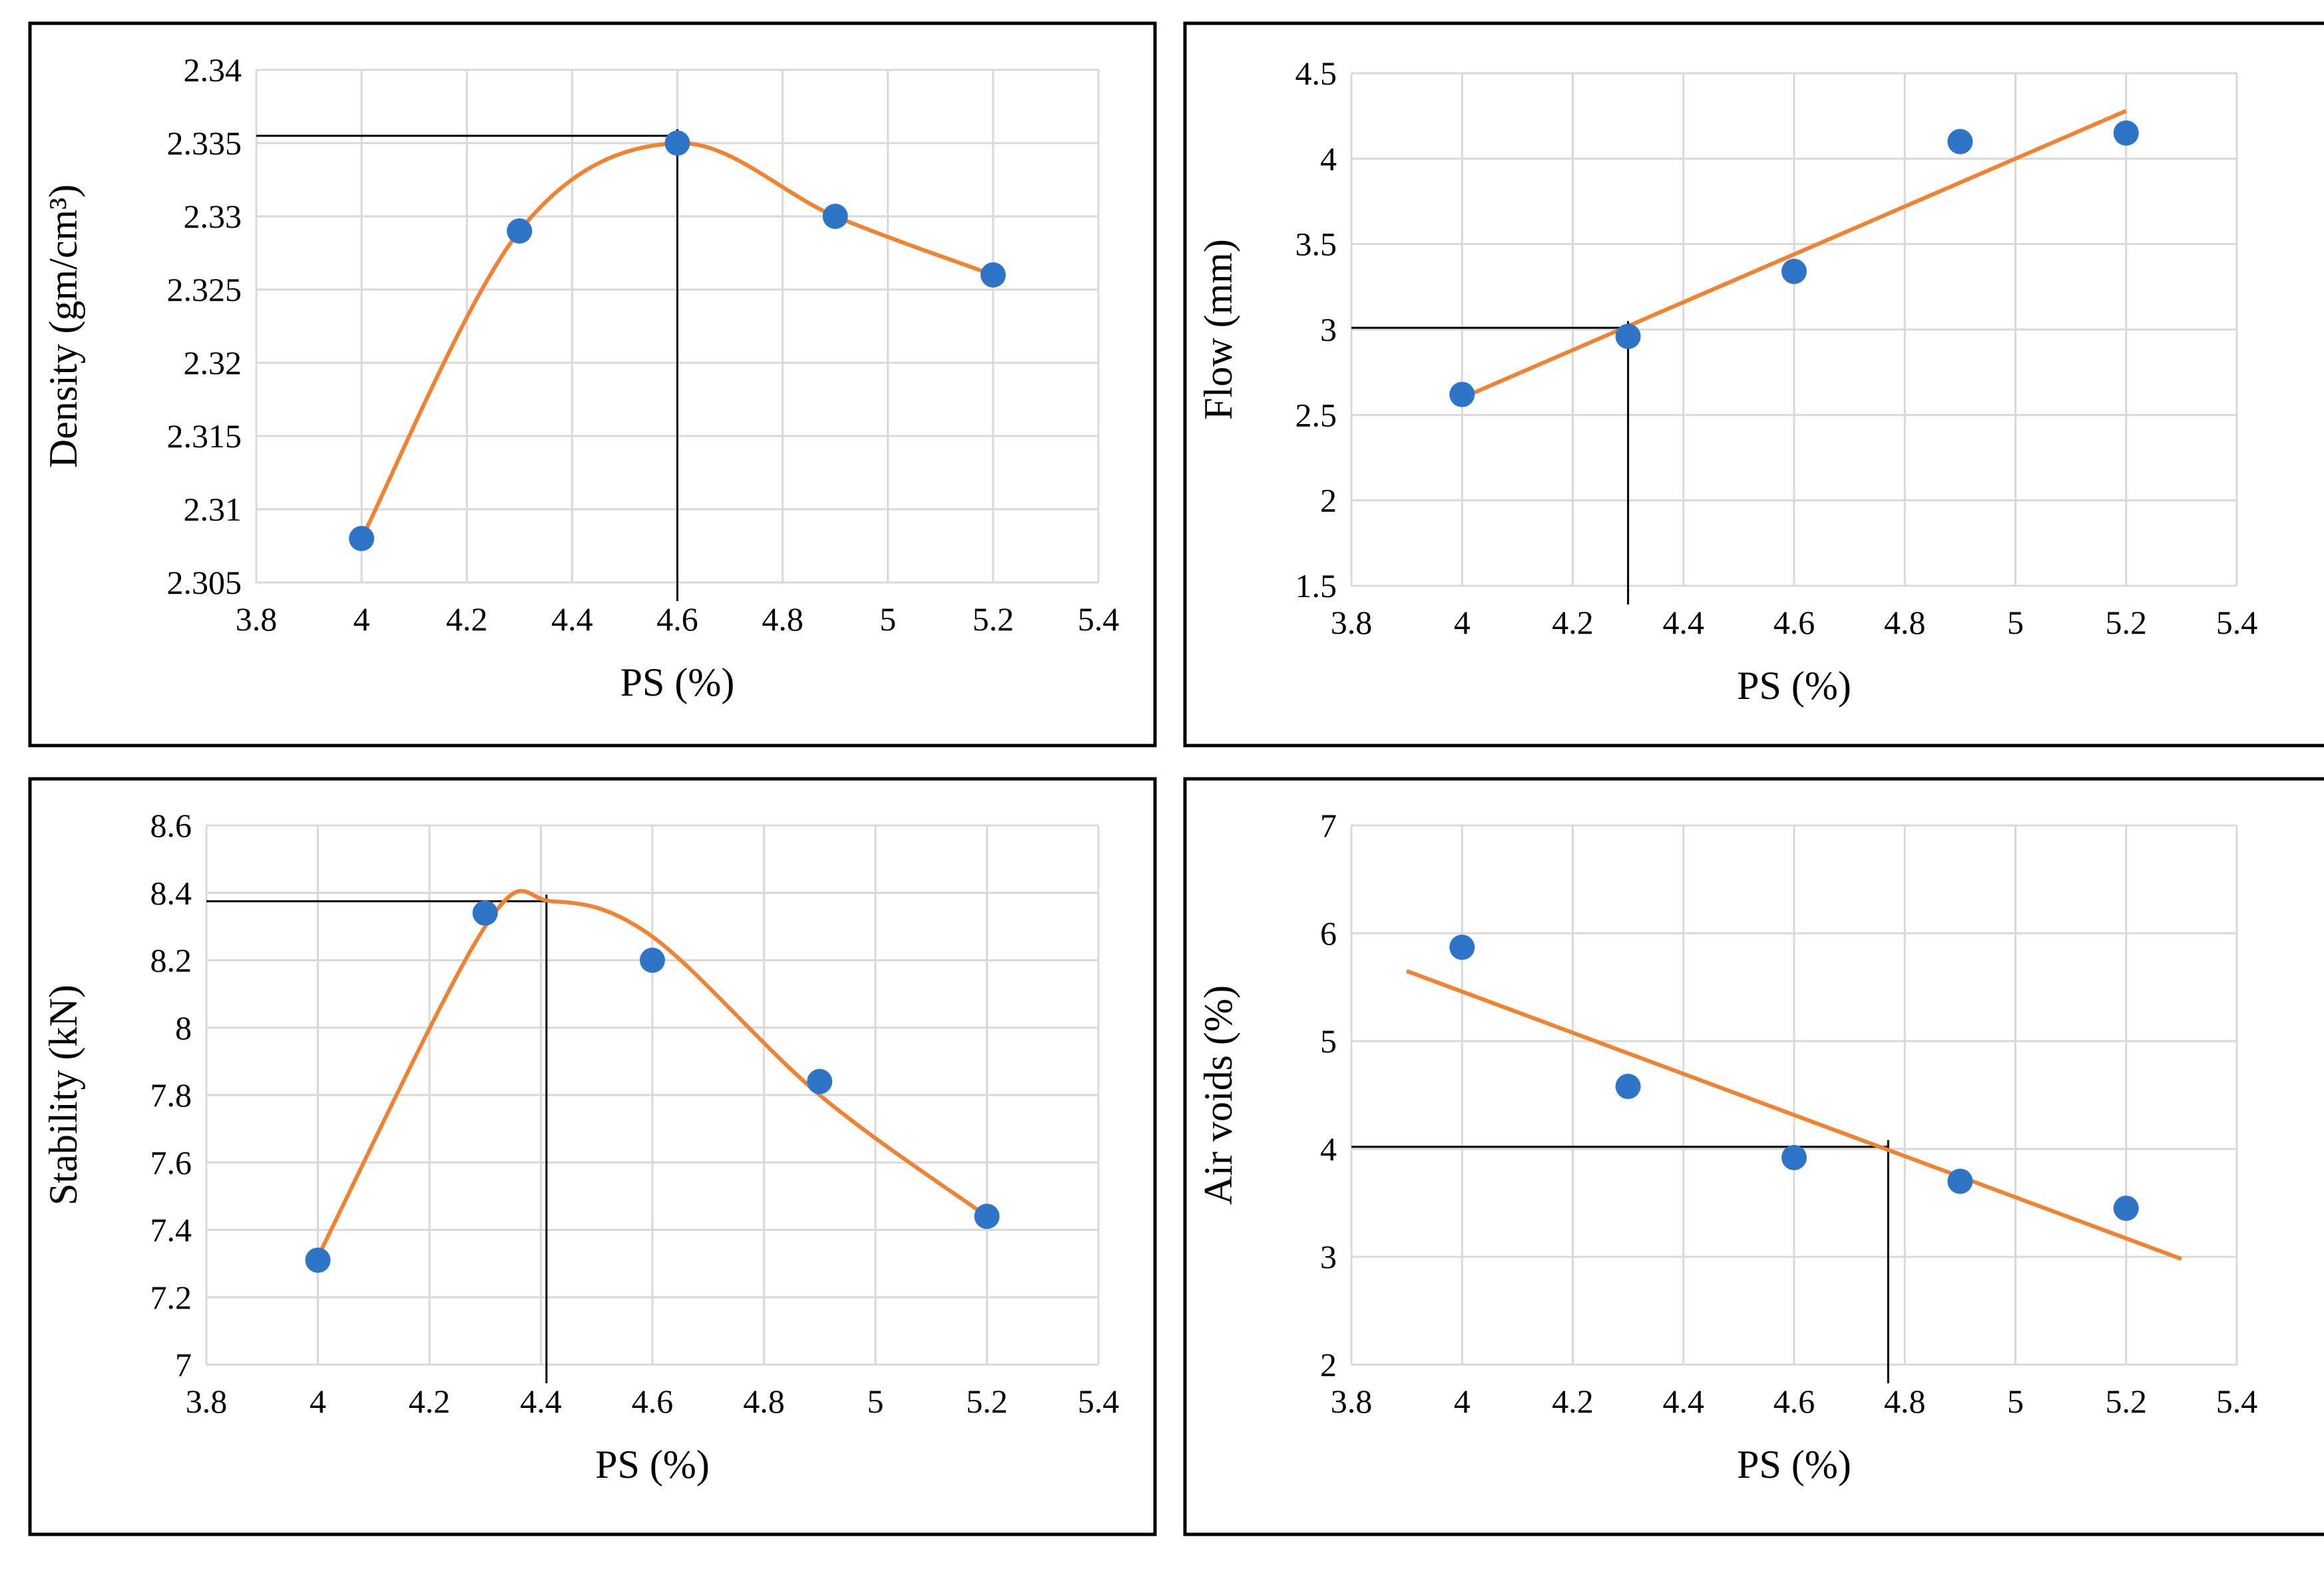  Describe the element at coordinates (1573, 622) in the screenshot. I see `flow-x-tick-label: 4.2` at that location.